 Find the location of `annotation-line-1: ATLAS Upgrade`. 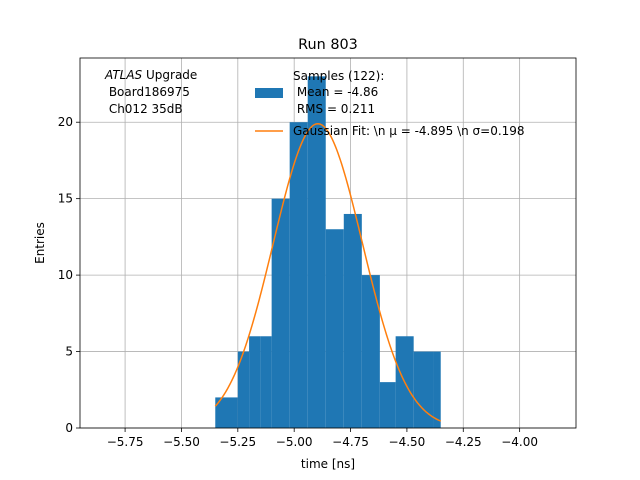

annotation-line-1: ATLAS Upgrade is located at coordinates (150, 75).